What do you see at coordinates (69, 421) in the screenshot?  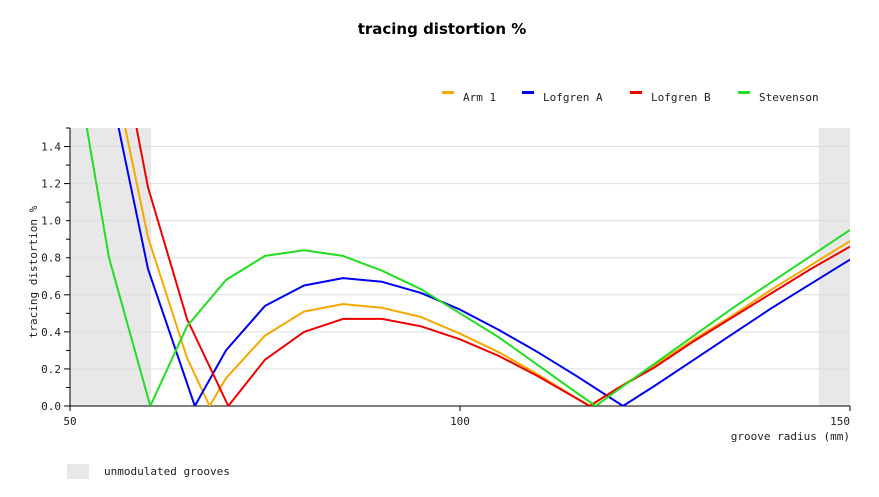 I see `x-tick-label: 50` at bounding box center [69, 421].